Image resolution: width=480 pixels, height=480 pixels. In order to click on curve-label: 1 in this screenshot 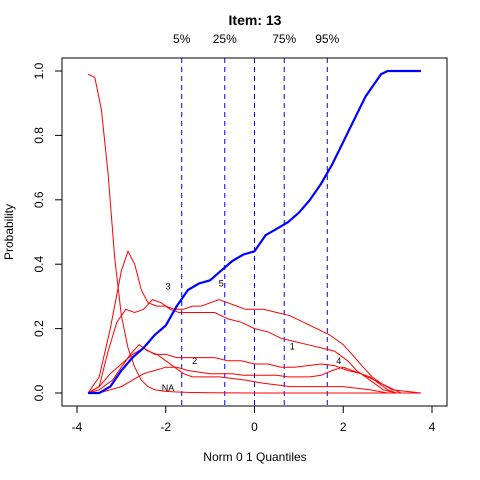, I will do `click(292, 346)`.